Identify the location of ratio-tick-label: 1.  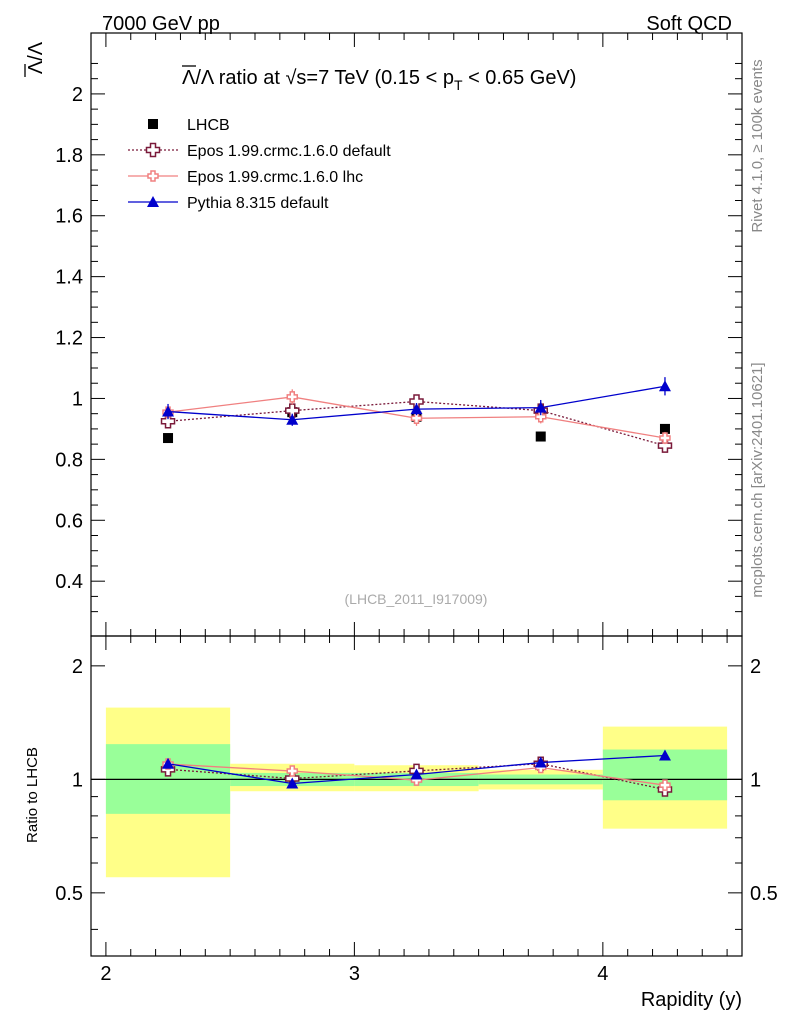
(77, 780).